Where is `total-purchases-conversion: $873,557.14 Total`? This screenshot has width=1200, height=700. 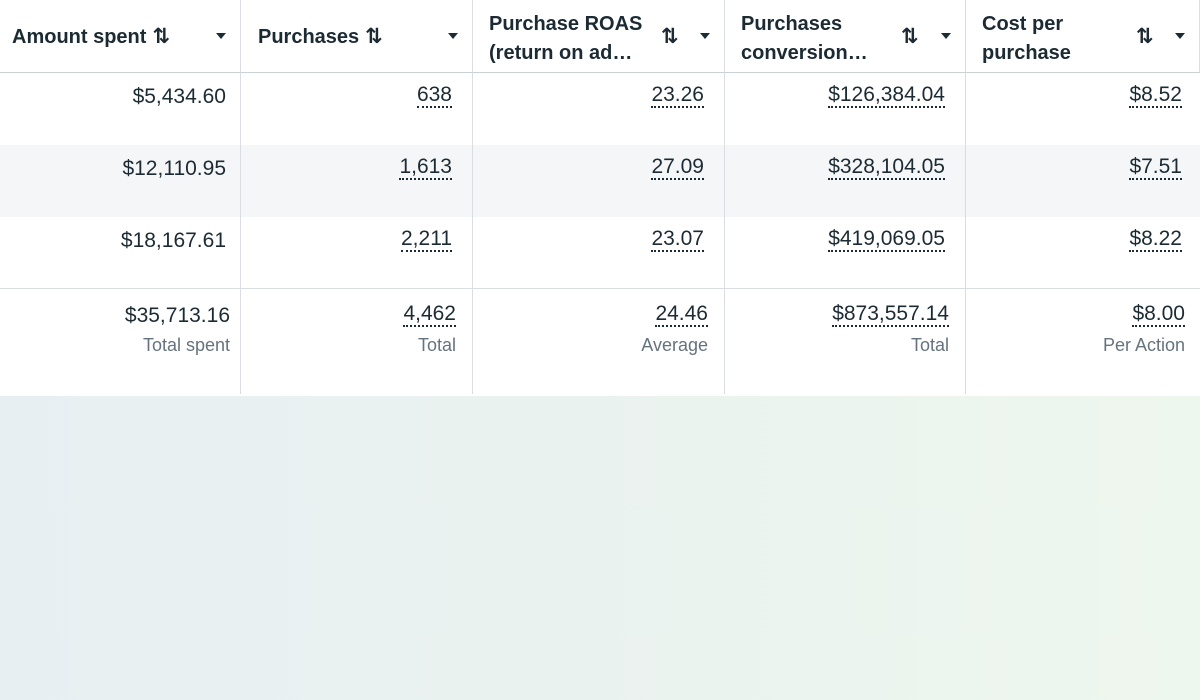
total-purchases-conversion: $873,557.14 Total is located at coordinates (845, 341).